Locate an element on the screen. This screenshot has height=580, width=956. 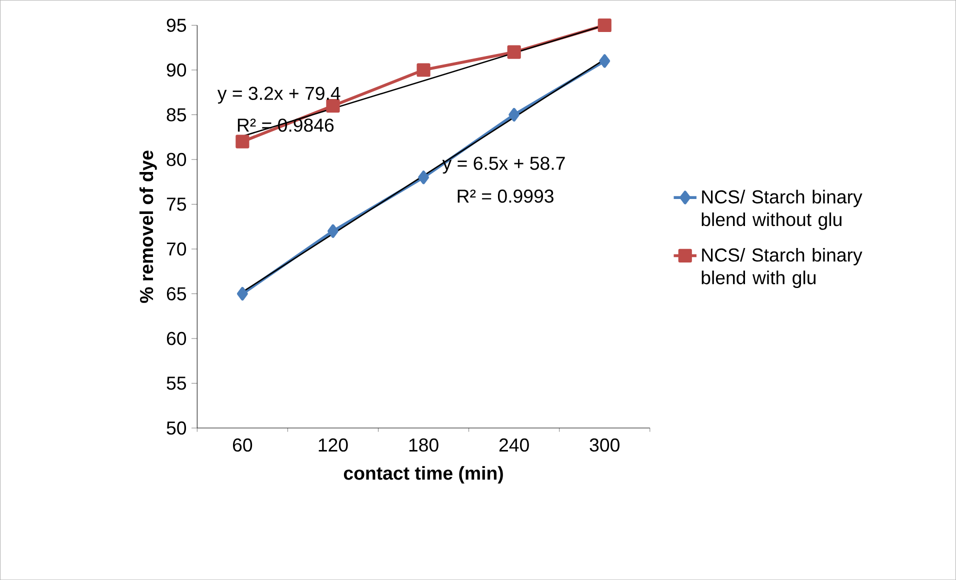
y-tick-label: 95 is located at coordinates (176, 25).